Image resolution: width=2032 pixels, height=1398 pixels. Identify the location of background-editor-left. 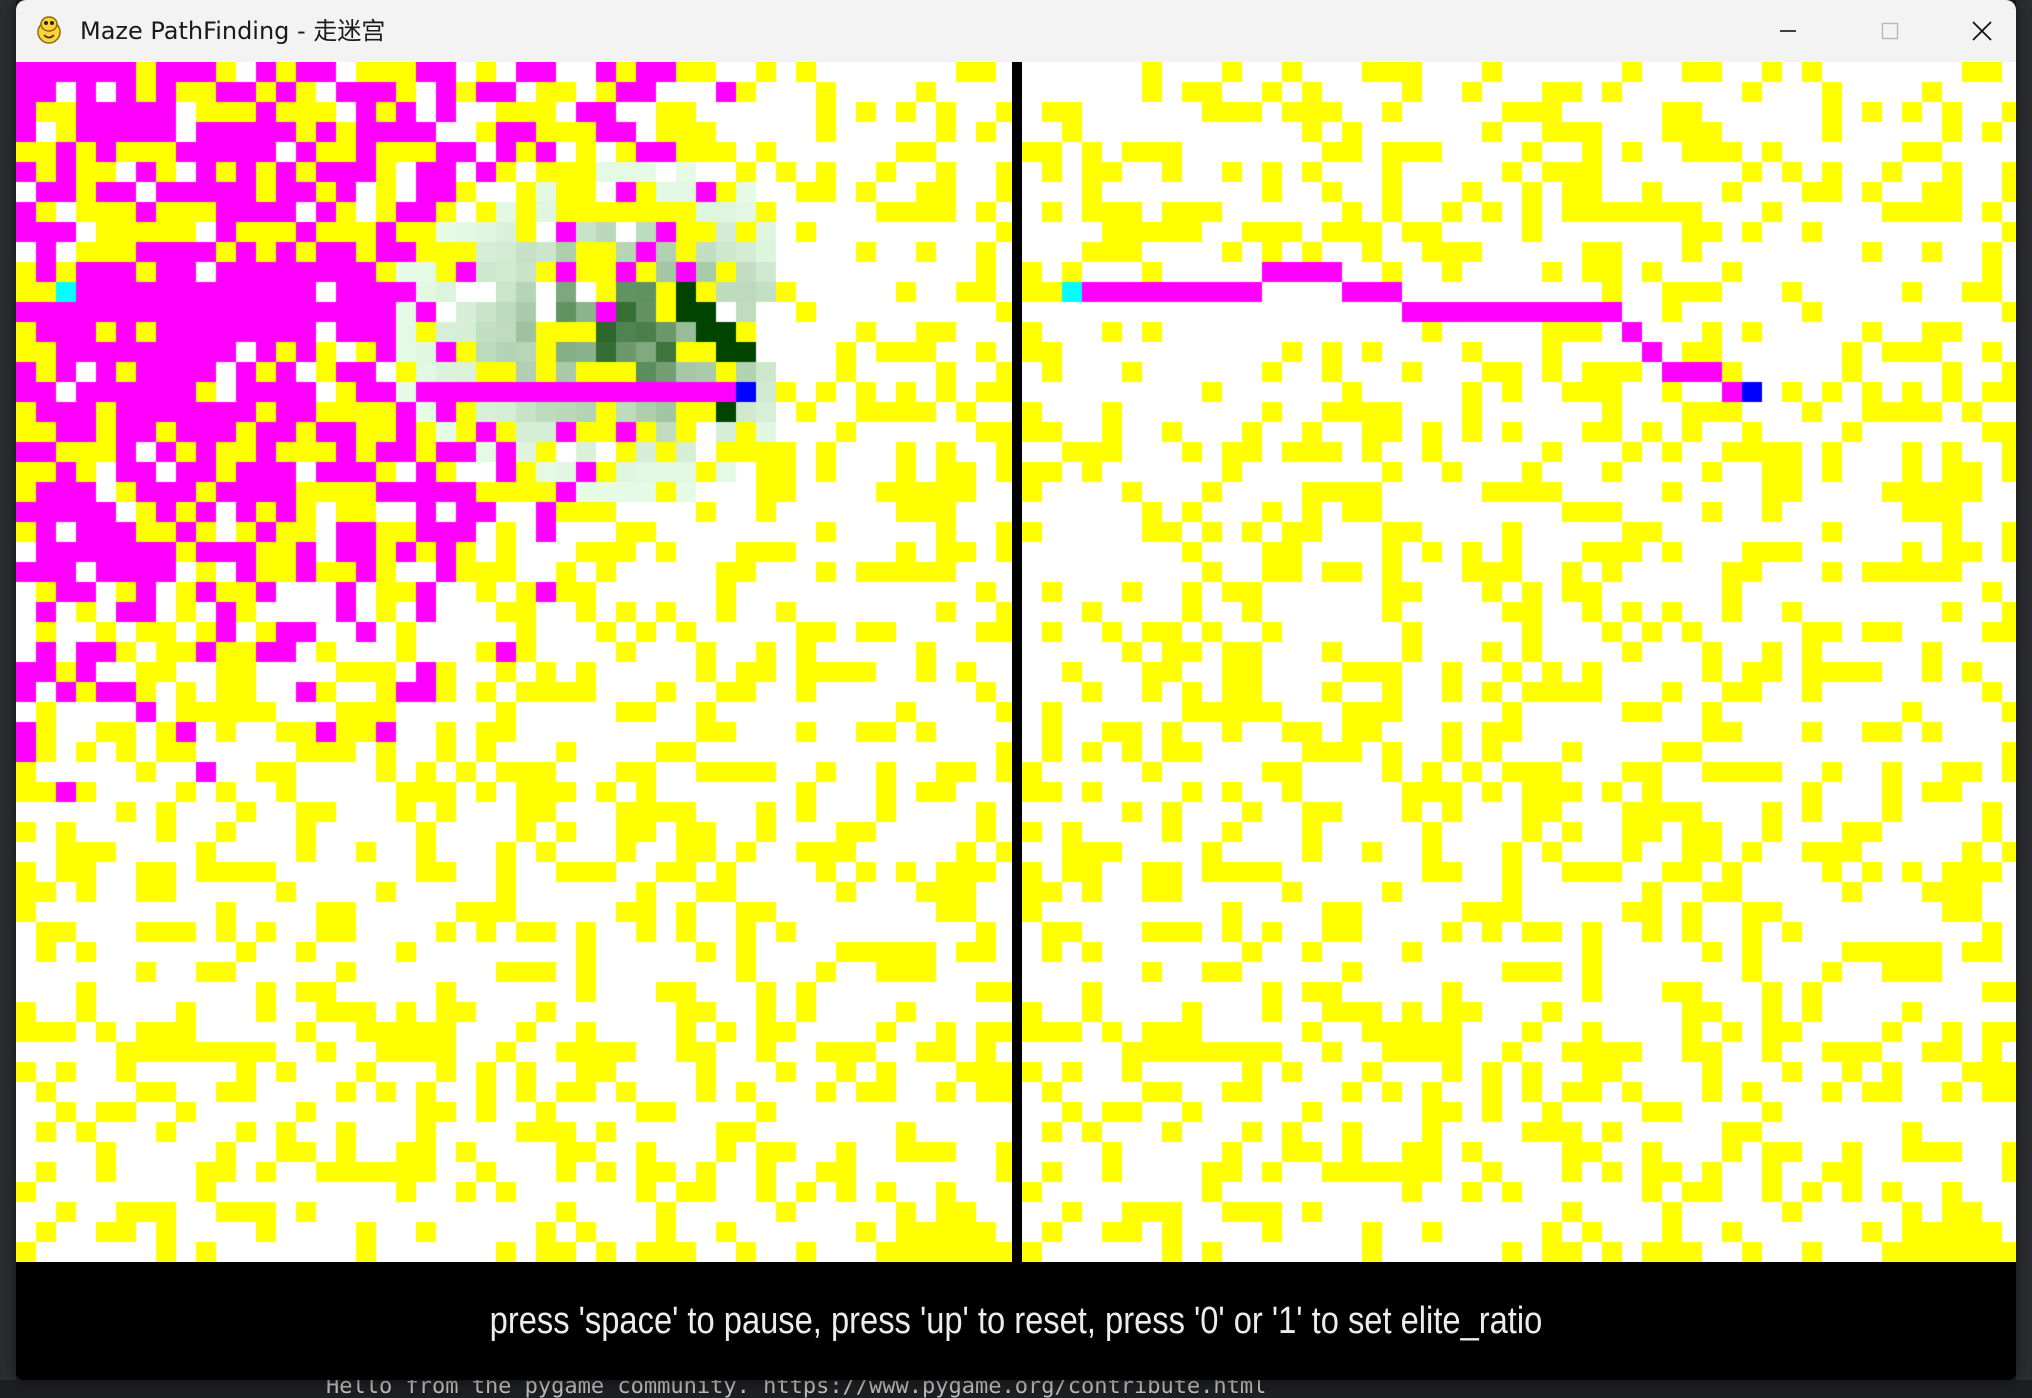
(8, 699).